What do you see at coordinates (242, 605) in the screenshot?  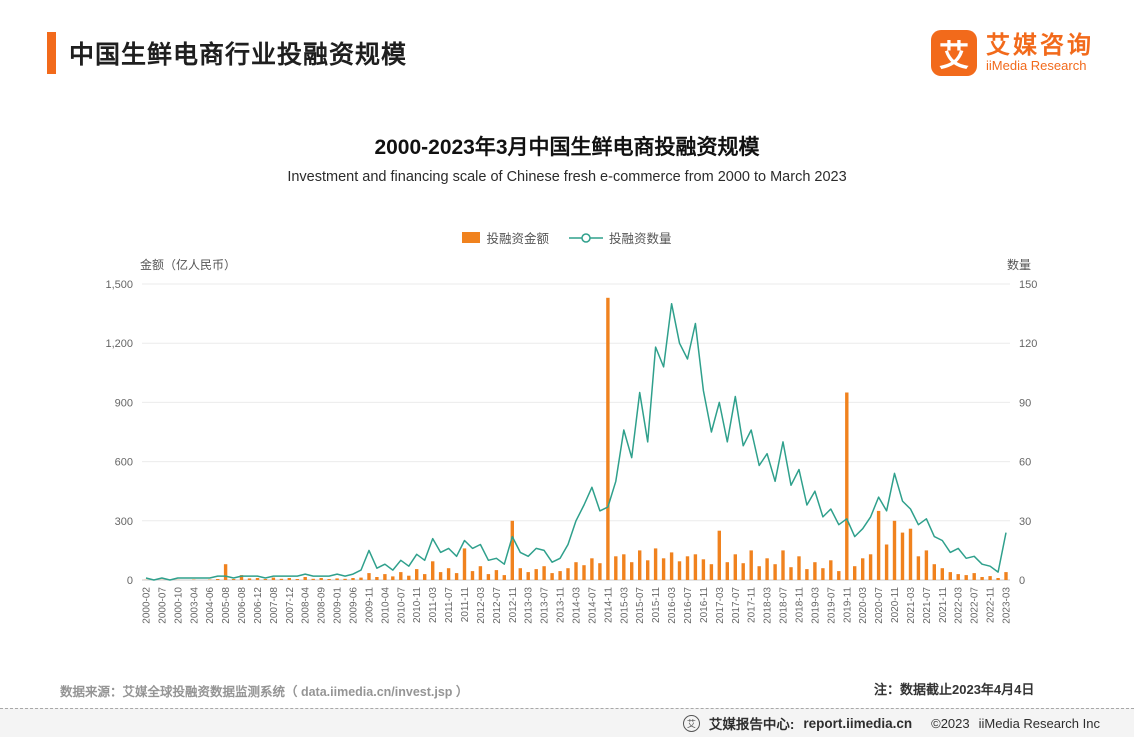 I see `svg-text: 2006-08` at bounding box center [242, 605].